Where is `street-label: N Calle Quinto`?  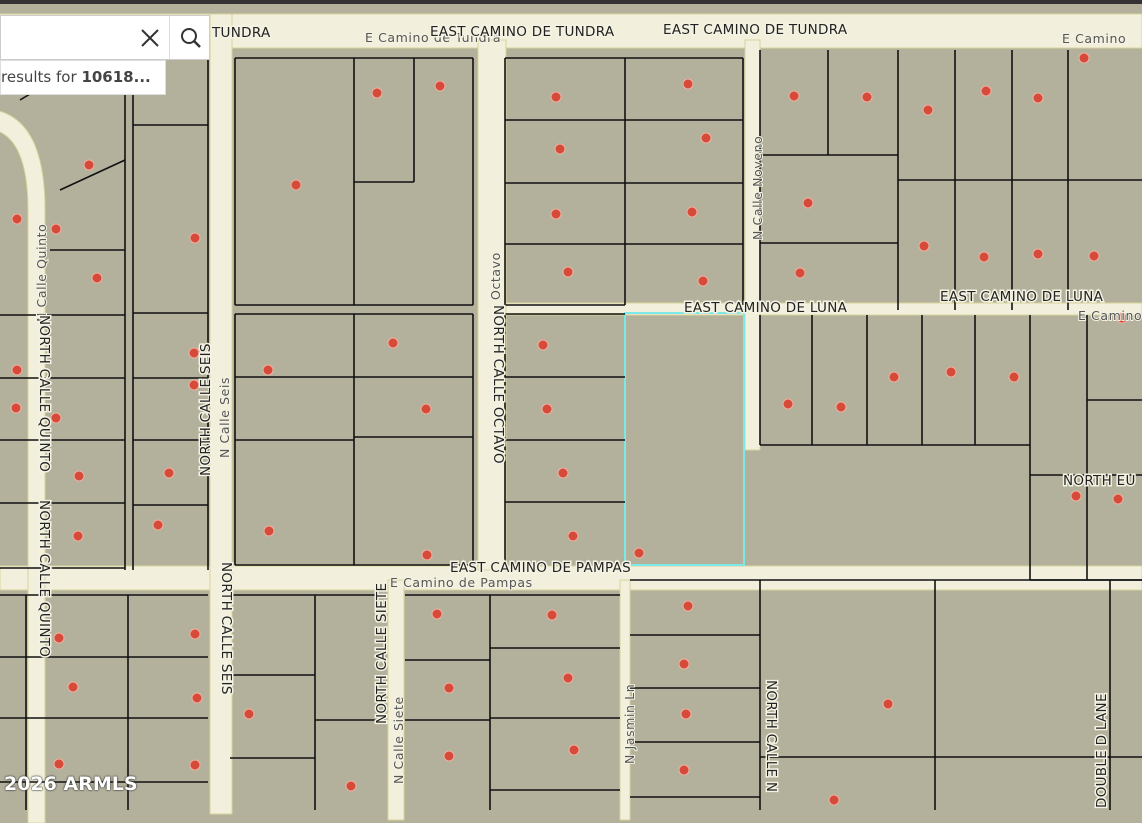 street-label: N Calle Quinto is located at coordinates (41, 273).